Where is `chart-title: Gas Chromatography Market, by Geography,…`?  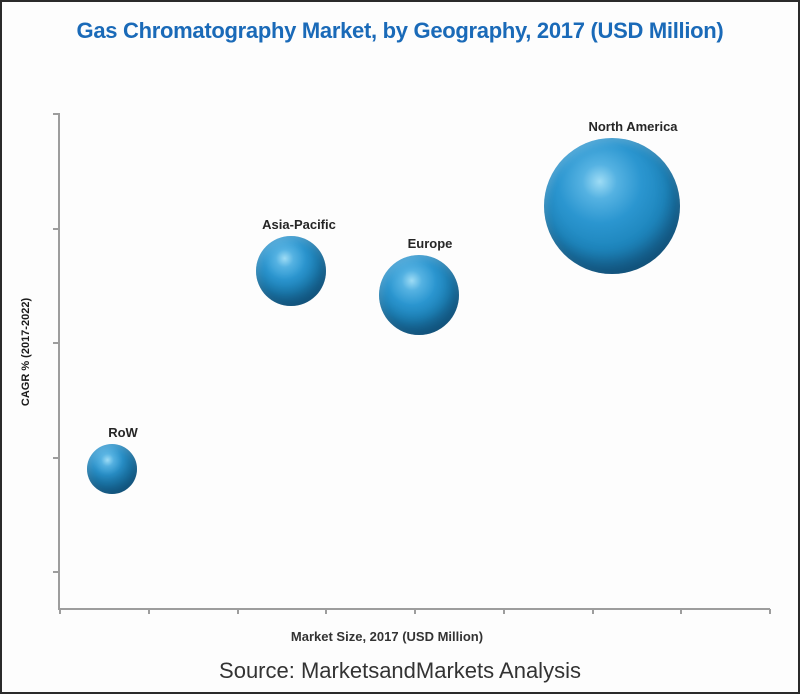
chart-title: Gas Chromatography Market, by Geography,… is located at coordinates (400, 30).